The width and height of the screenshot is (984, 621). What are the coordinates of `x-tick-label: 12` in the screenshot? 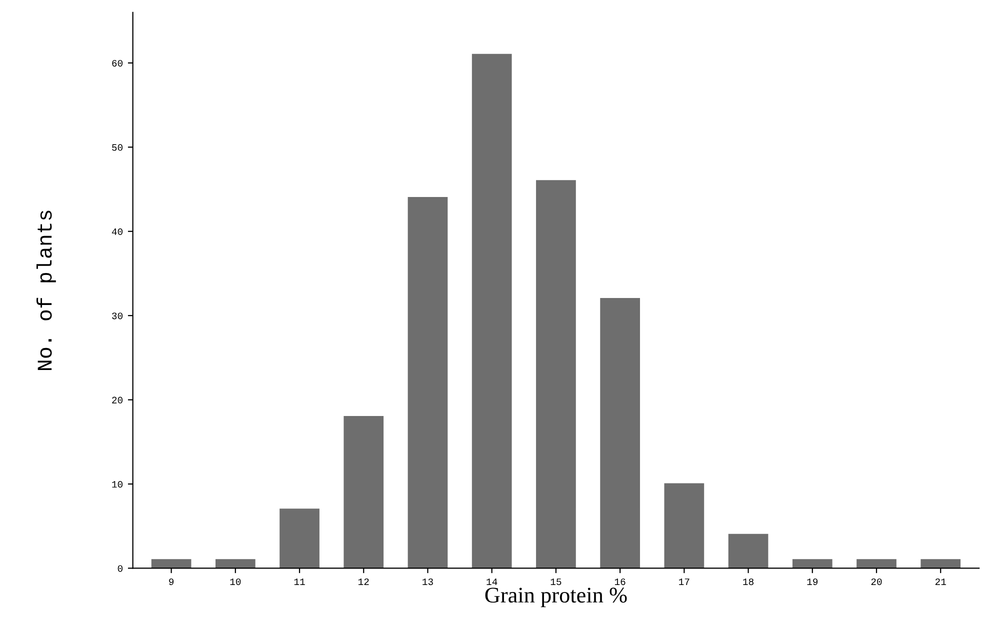 It's located at (363, 581).